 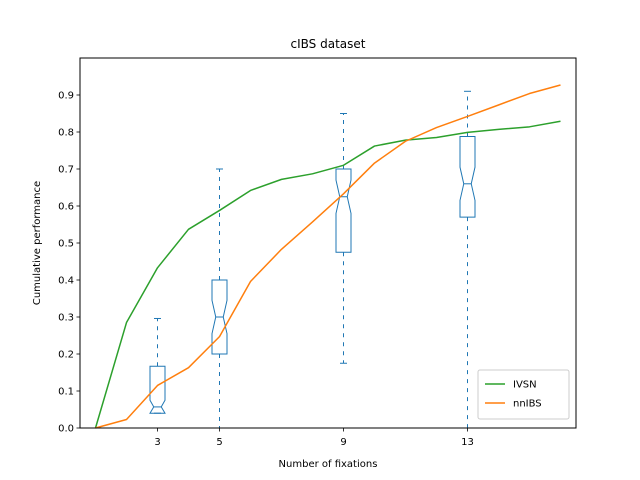 I want to click on x-tick-label: 13, so click(x=467, y=442).